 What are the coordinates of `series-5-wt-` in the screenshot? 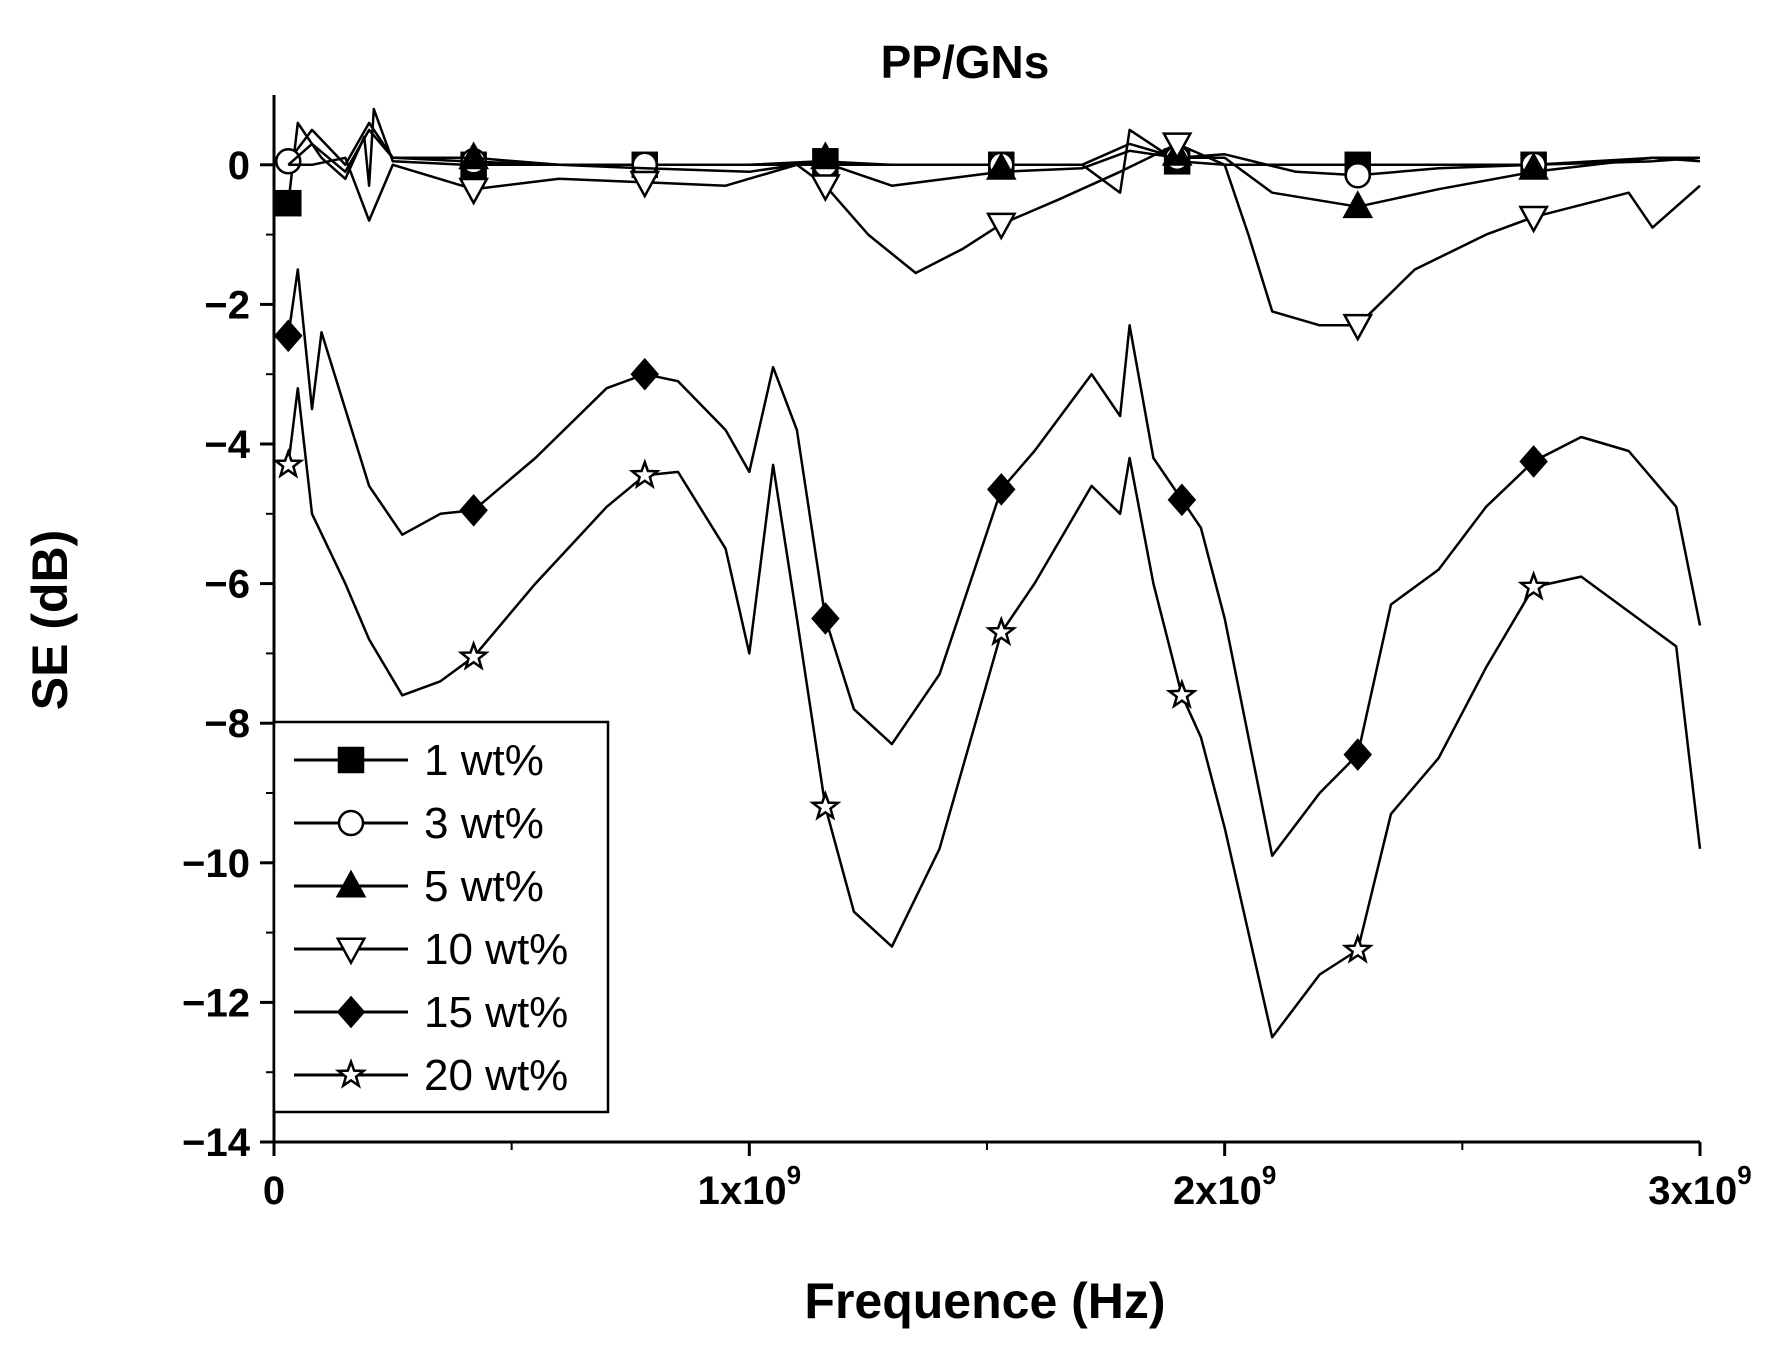 It's located at (994, 173).